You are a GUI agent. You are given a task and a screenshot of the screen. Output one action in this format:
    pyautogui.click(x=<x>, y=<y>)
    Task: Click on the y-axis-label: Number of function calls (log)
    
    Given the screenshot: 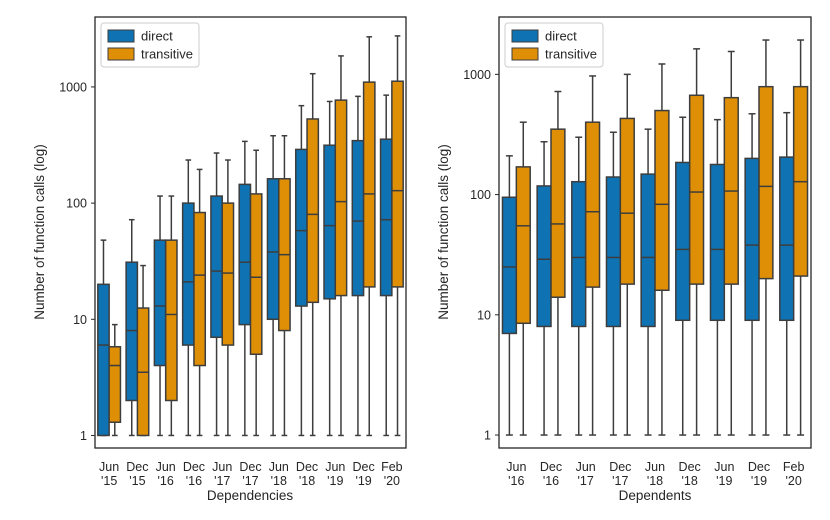 What is the action you would take?
    pyautogui.click(x=443, y=232)
    